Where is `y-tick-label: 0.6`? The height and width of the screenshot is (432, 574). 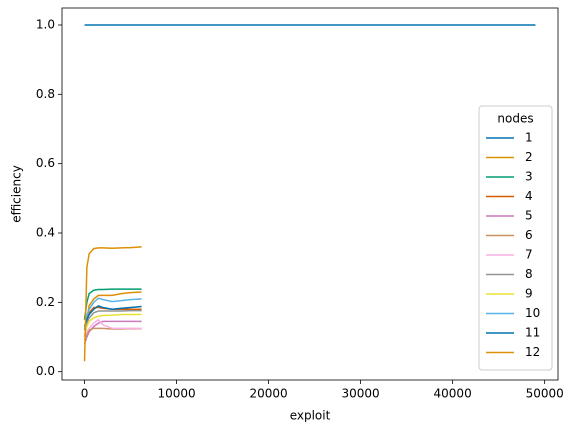 y-tick-label: 0.6 is located at coordinates (45, 163).